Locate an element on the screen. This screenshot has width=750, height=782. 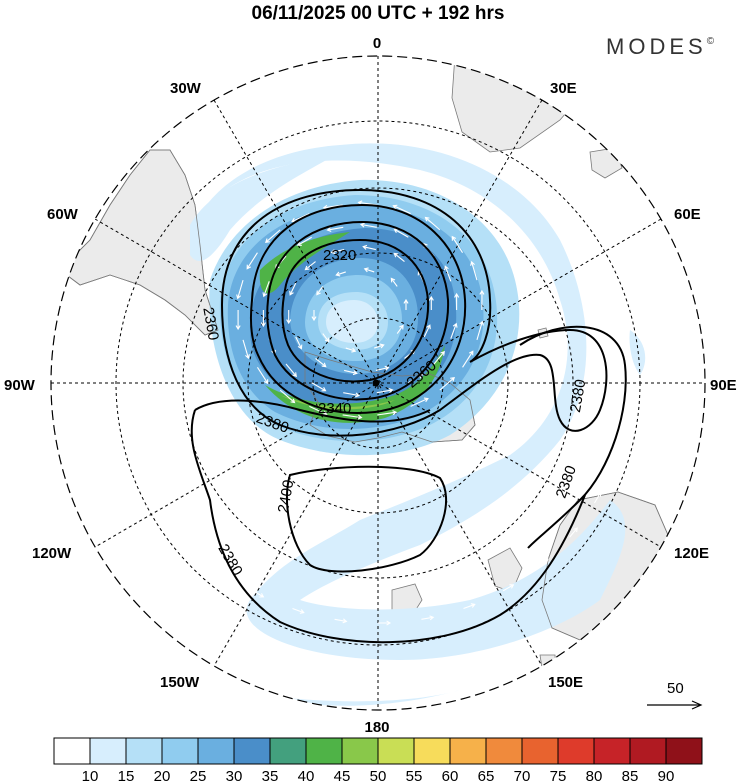
copyright-mark: © is located at coordinates (712, 41).